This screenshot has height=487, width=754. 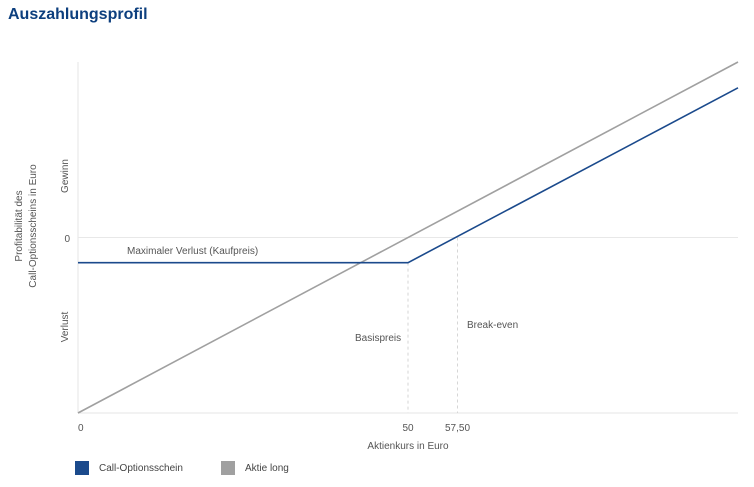 What do you see at coordinates (457, 428) in the screenshot?
I see `x-tick-label: 57,50` at bounding box center [457, 428].